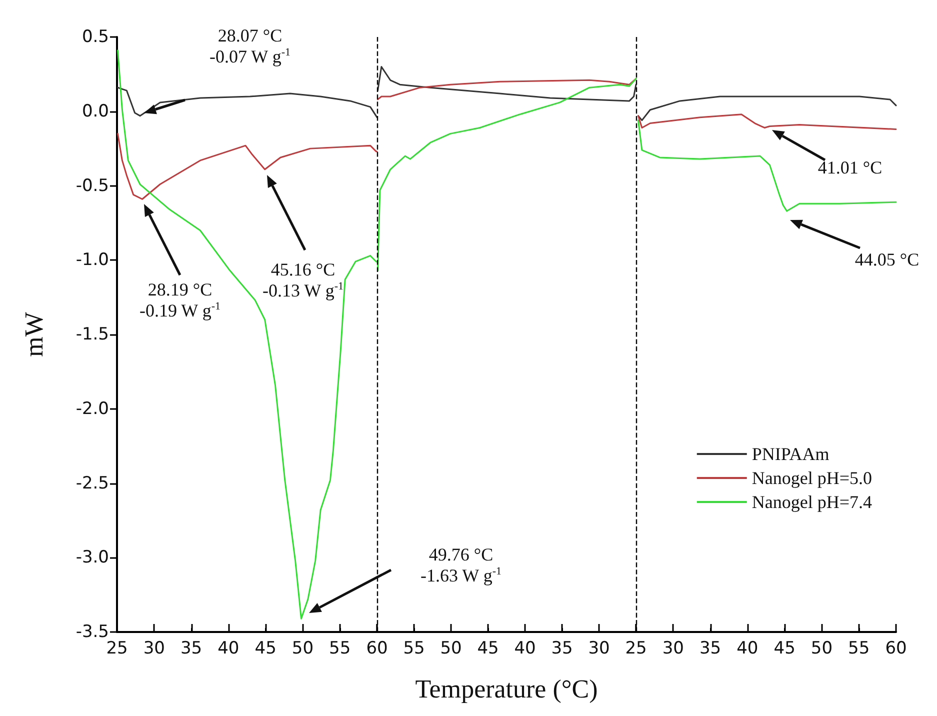 The height and width of the screenshot is (716, 937). What do you see at coordinates (250, 46) in the screenshot?
I see `annotation: 28.07 °C -0.07 W g$^{-1}$` at bounding box center [250, 46].